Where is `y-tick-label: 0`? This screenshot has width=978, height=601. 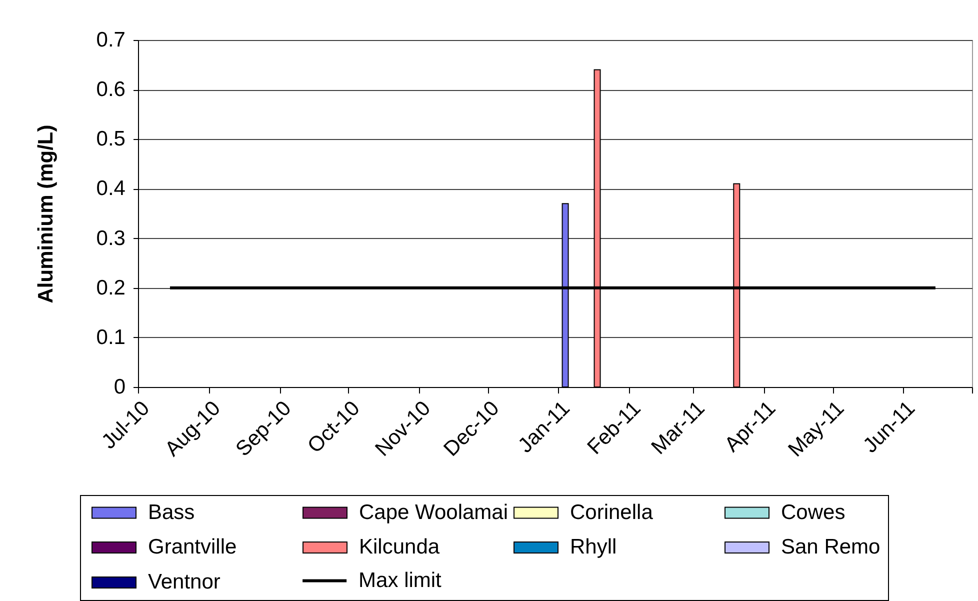
y-tick-label: 0 is located at coordinates (120, 387).